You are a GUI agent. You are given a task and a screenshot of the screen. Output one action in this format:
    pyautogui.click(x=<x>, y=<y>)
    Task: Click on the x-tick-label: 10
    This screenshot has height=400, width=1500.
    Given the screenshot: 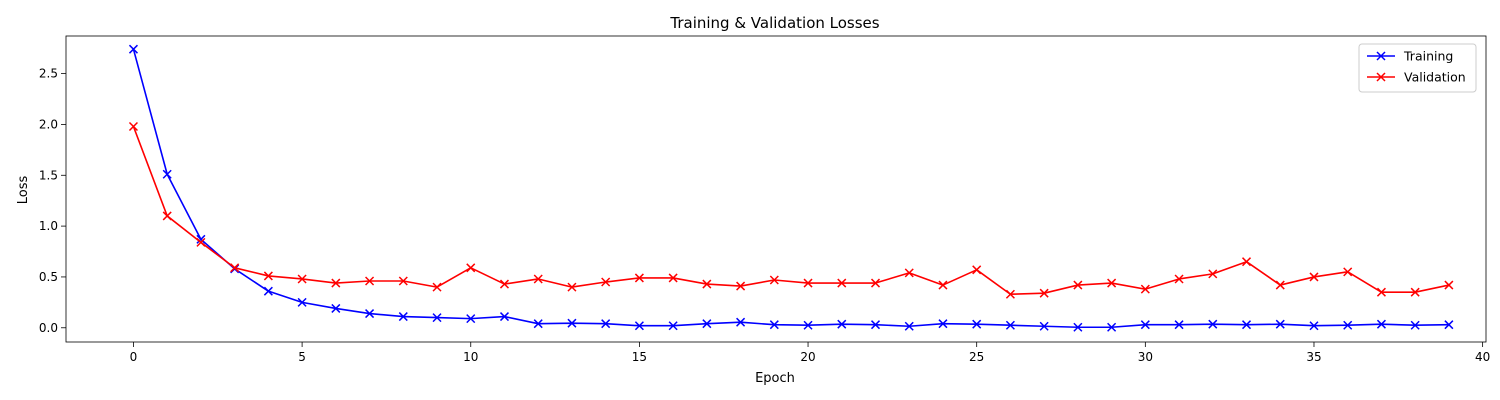 What is the action you would take?
    pyautogui.click(x=470, y=357)
    